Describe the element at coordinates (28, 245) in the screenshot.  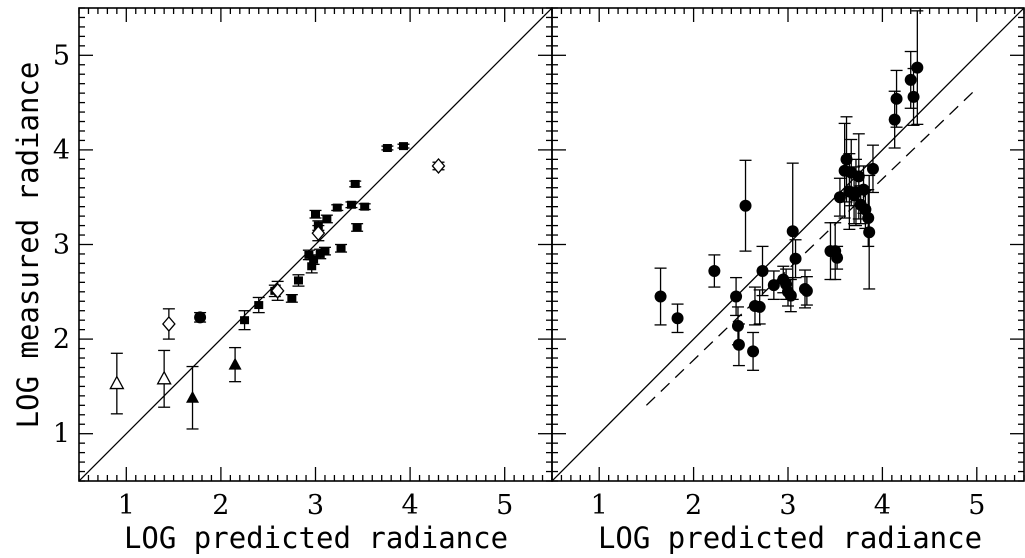
I see `y-axis-title: LOG measured radiance` at that location.